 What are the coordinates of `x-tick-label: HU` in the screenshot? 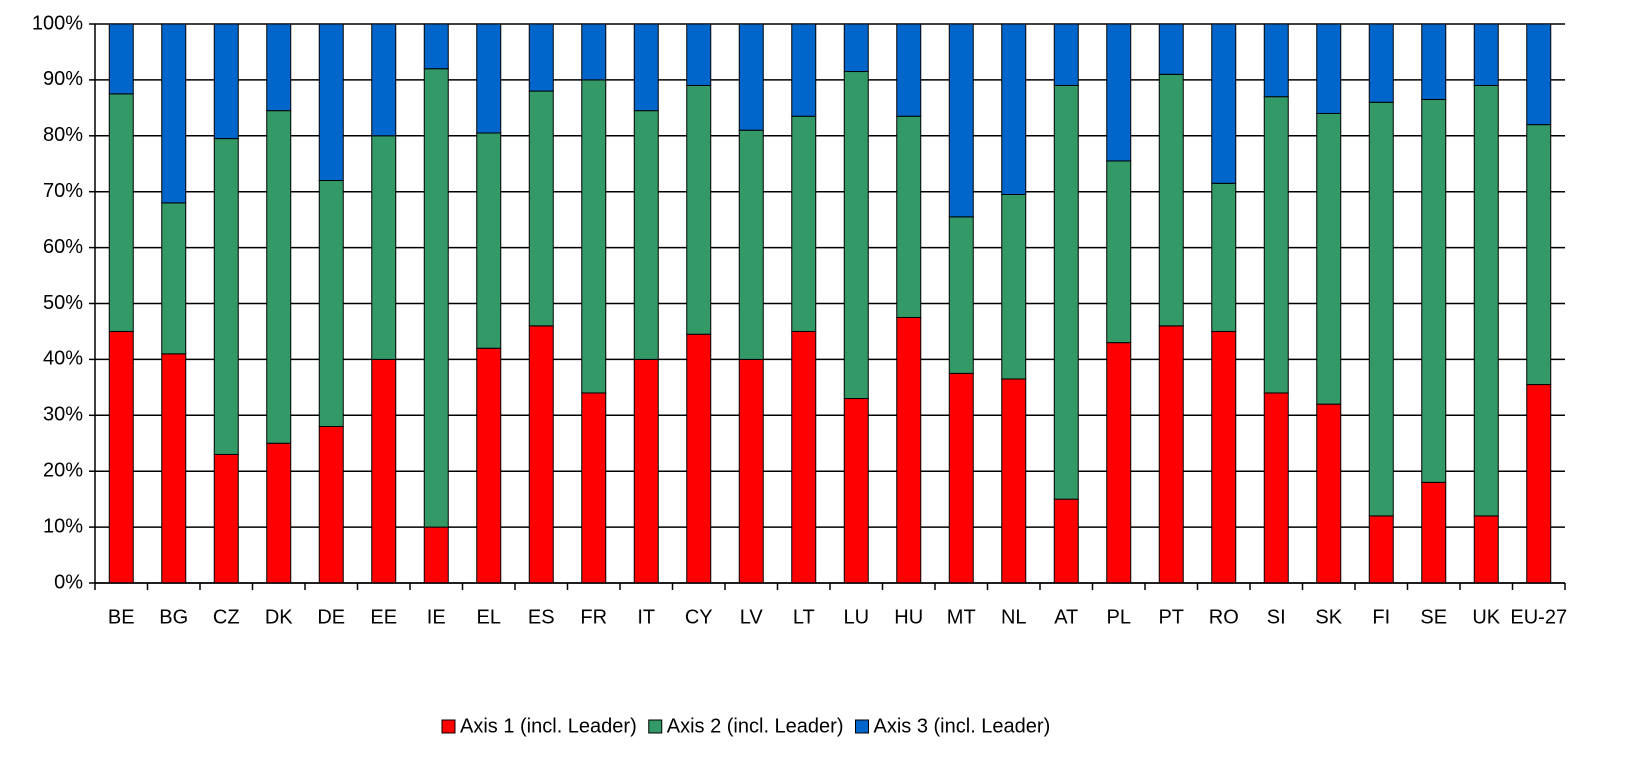 It's located at (908, 617).